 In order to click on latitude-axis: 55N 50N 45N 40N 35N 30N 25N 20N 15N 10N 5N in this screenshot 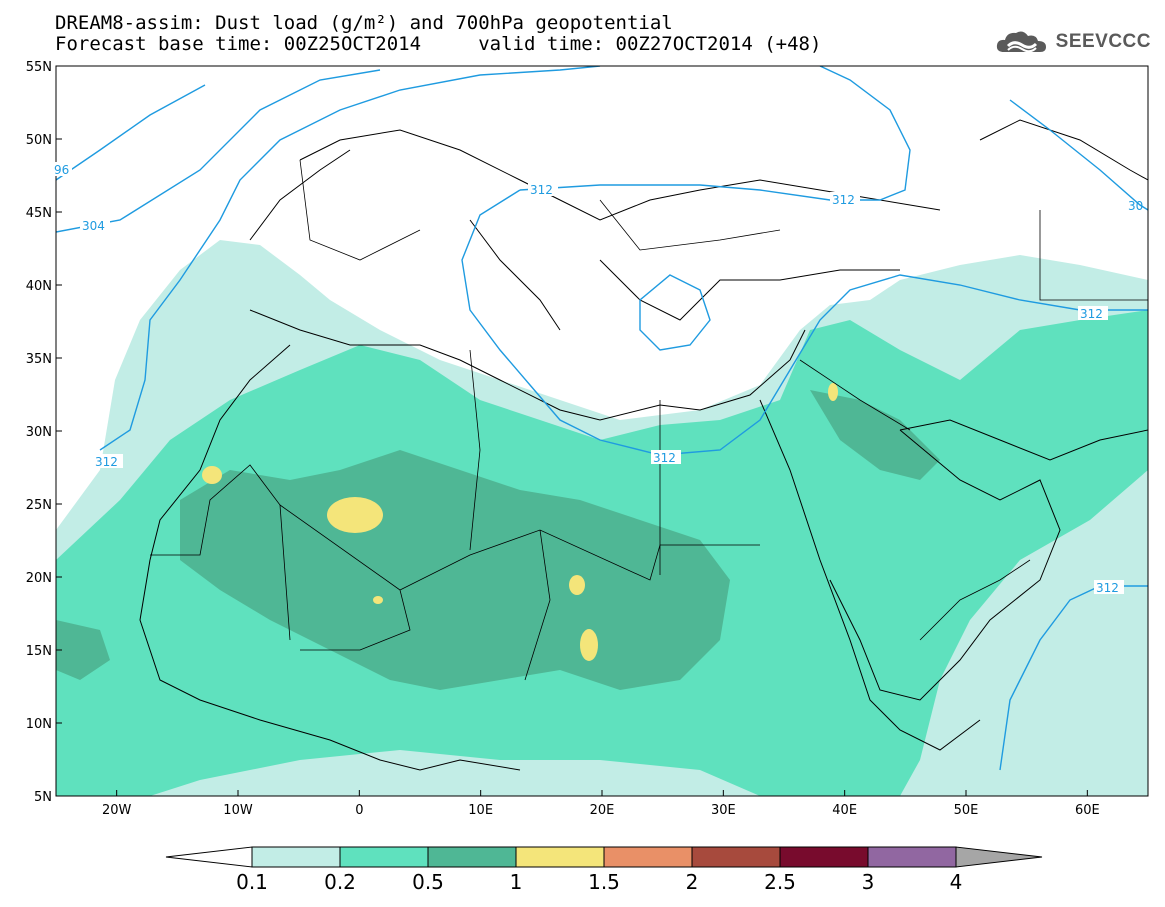, I will do `click(44, 432)`.